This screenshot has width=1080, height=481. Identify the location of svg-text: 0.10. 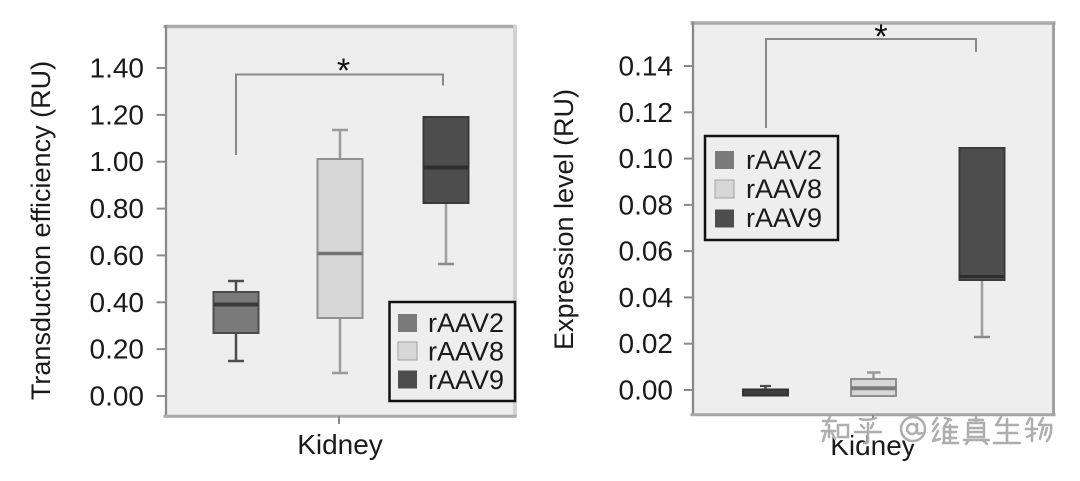
(646, 158).